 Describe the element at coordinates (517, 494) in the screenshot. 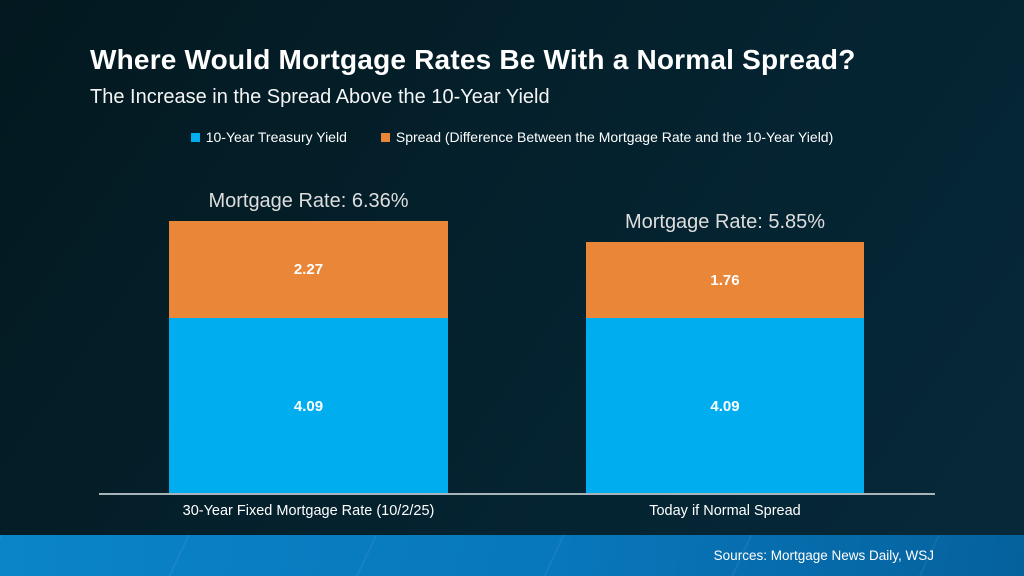

I see `x-axis-line` at that location.